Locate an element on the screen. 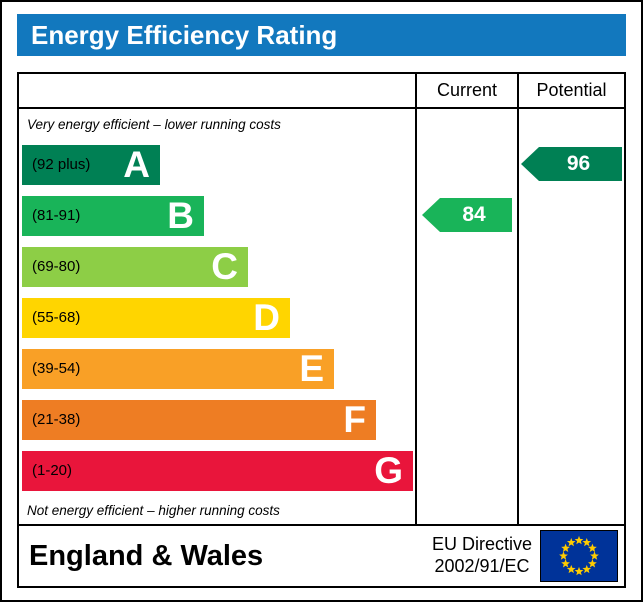 This screenshot has height=602, width=643. band-bar-g: (1-20) G is located at coordinates (217, 470).